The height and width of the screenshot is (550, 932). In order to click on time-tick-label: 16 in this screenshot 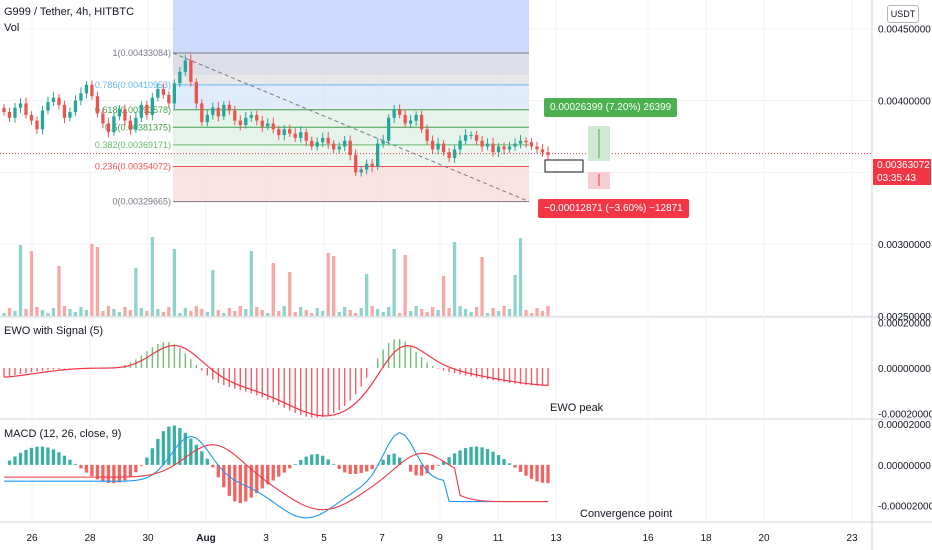, I will do `click(648, 538)`.